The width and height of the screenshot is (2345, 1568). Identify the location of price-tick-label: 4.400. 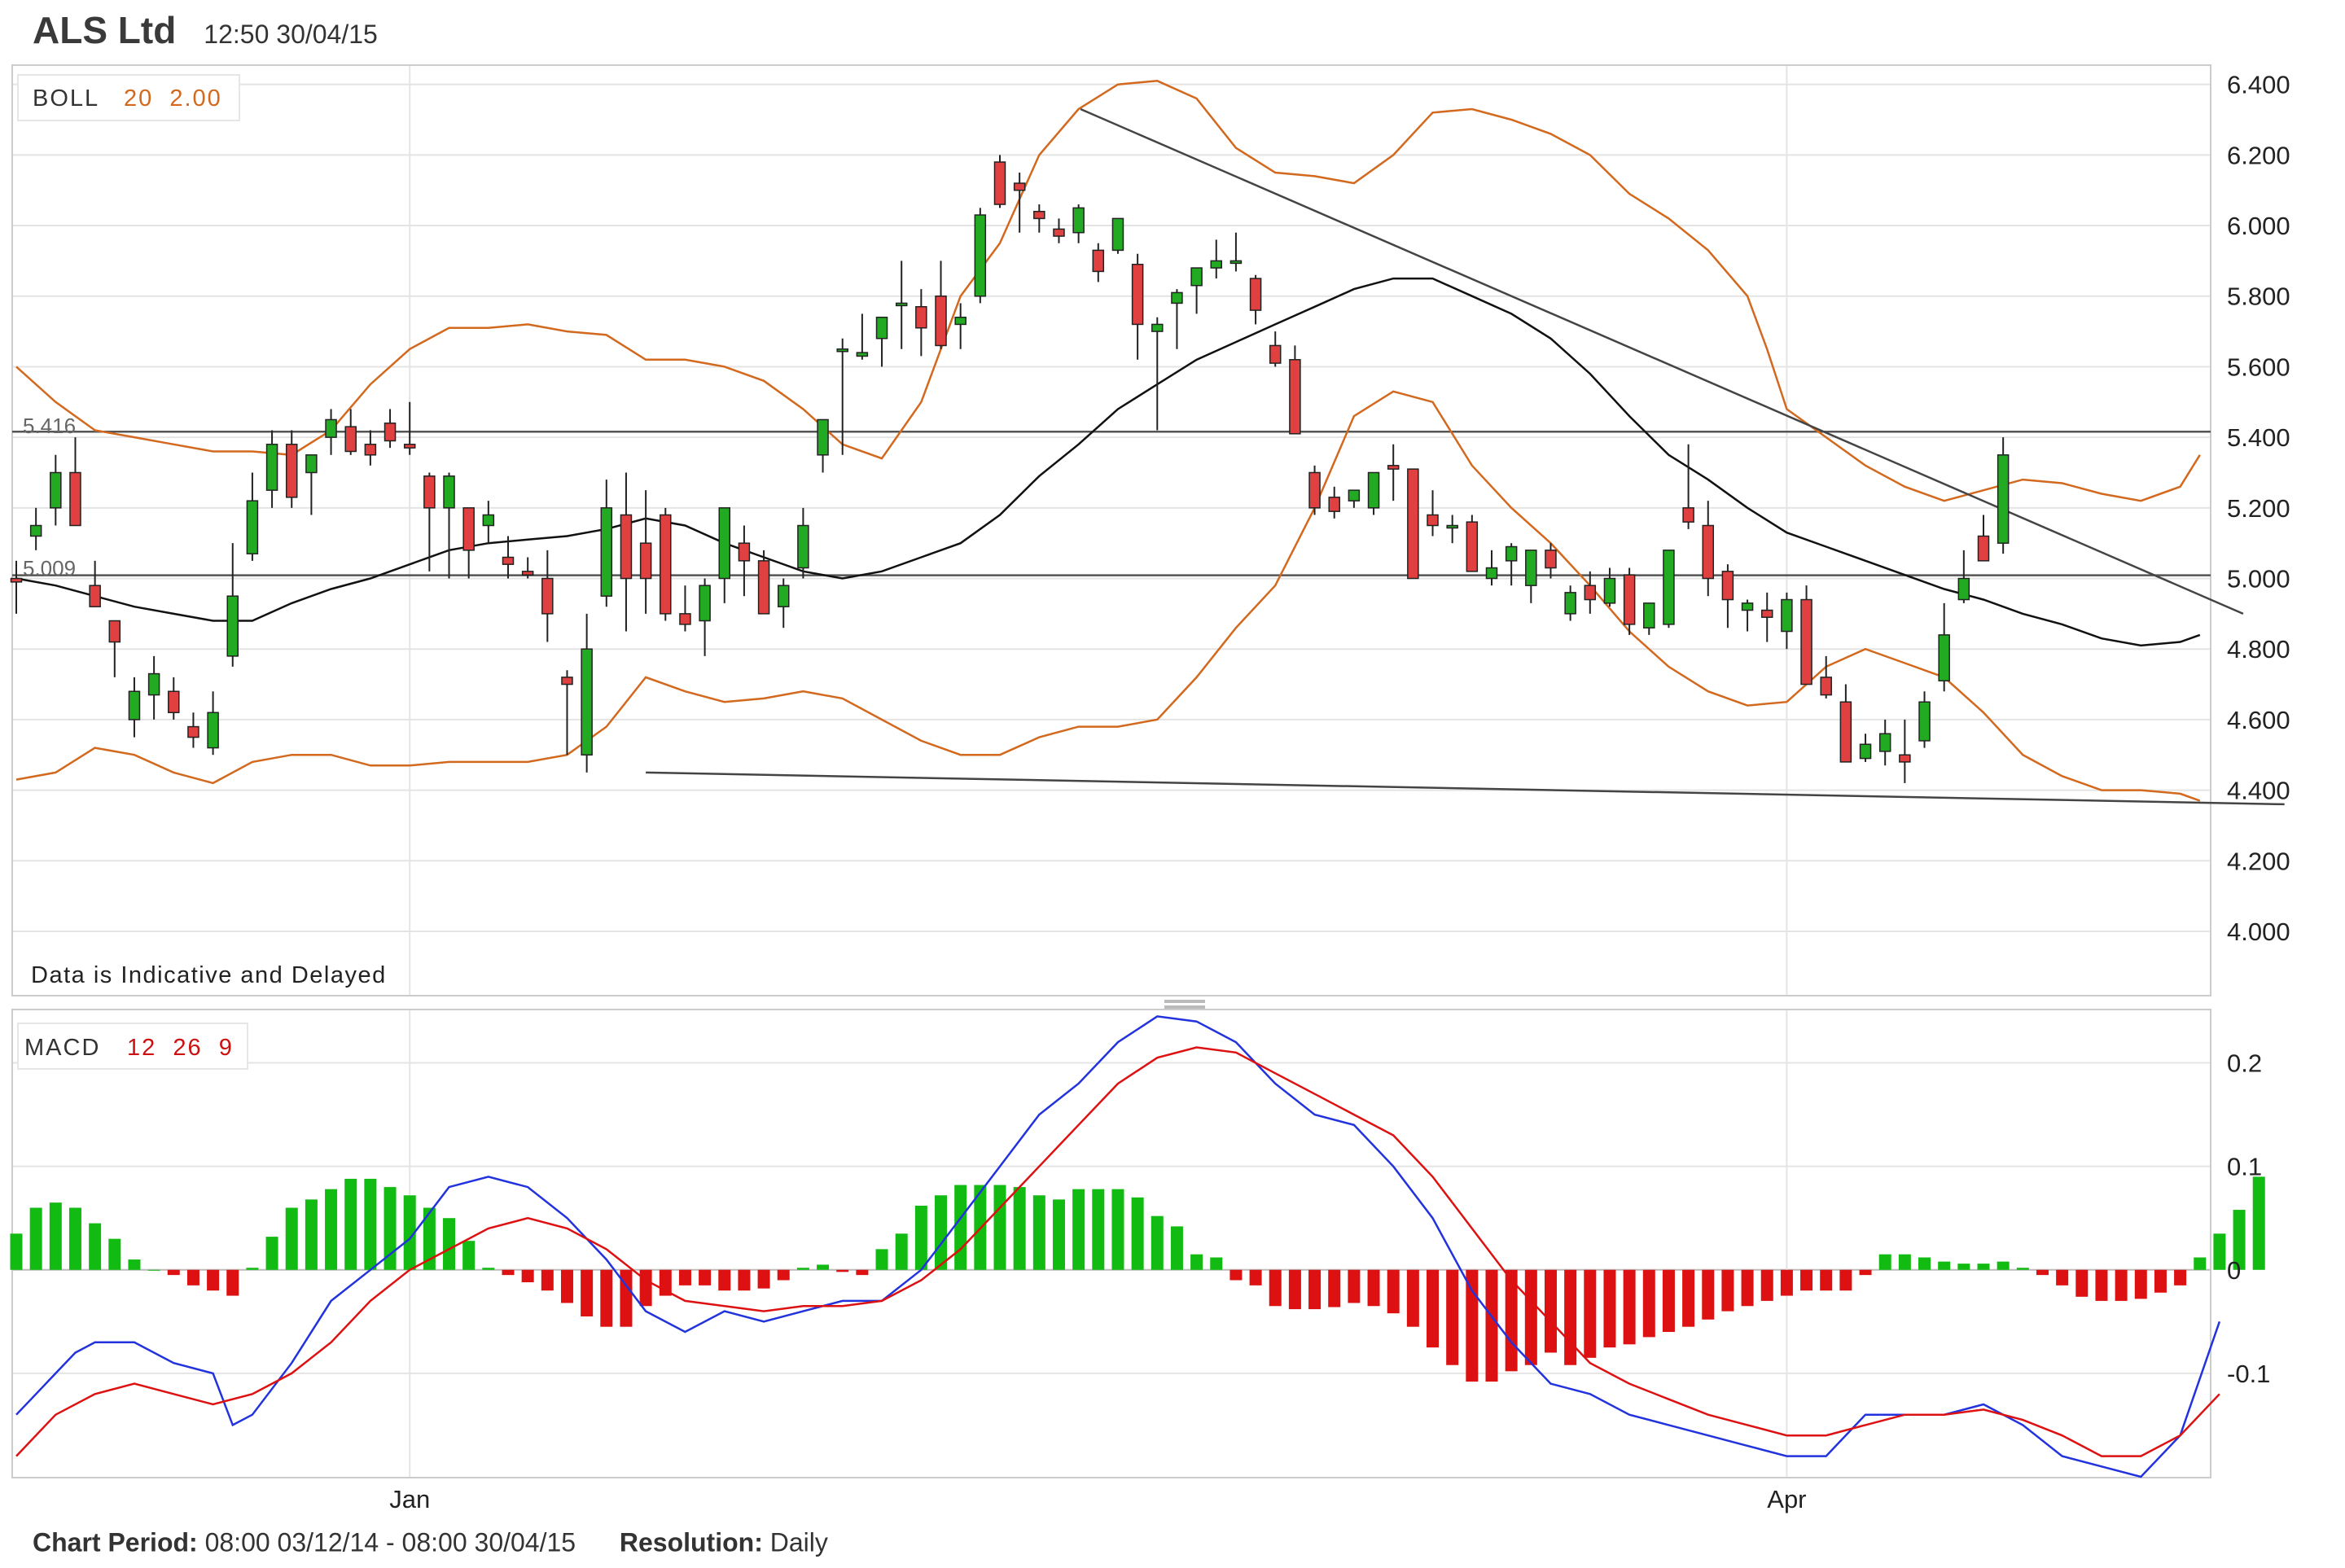
(2259, 791).